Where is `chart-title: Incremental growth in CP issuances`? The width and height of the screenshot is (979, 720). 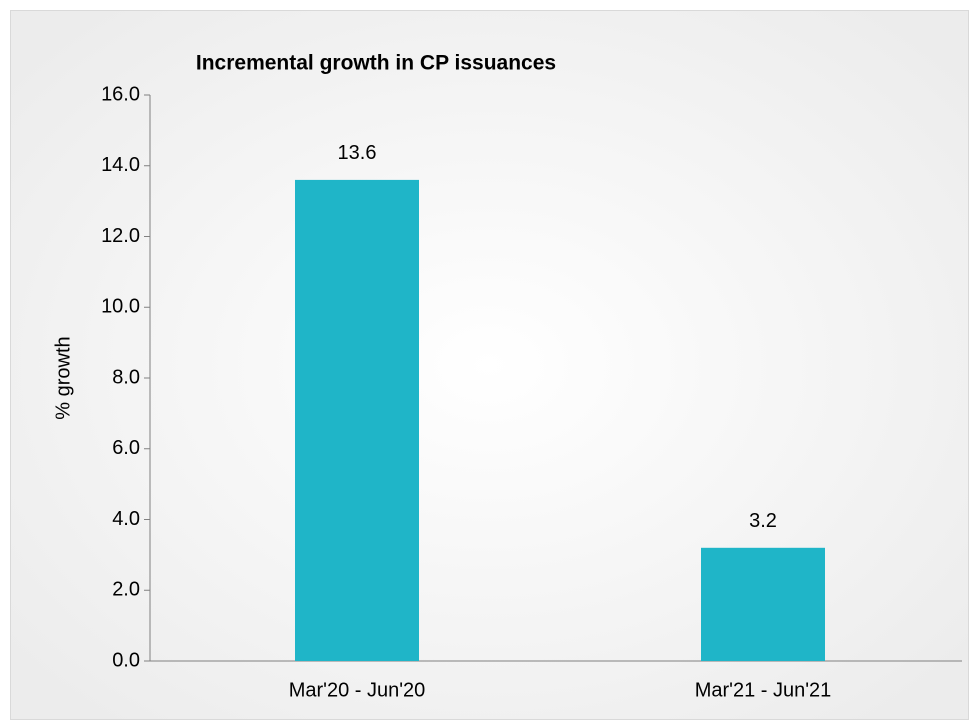 chart-title: Incremental growth in CP issuances is located at coordinates (376, 63).